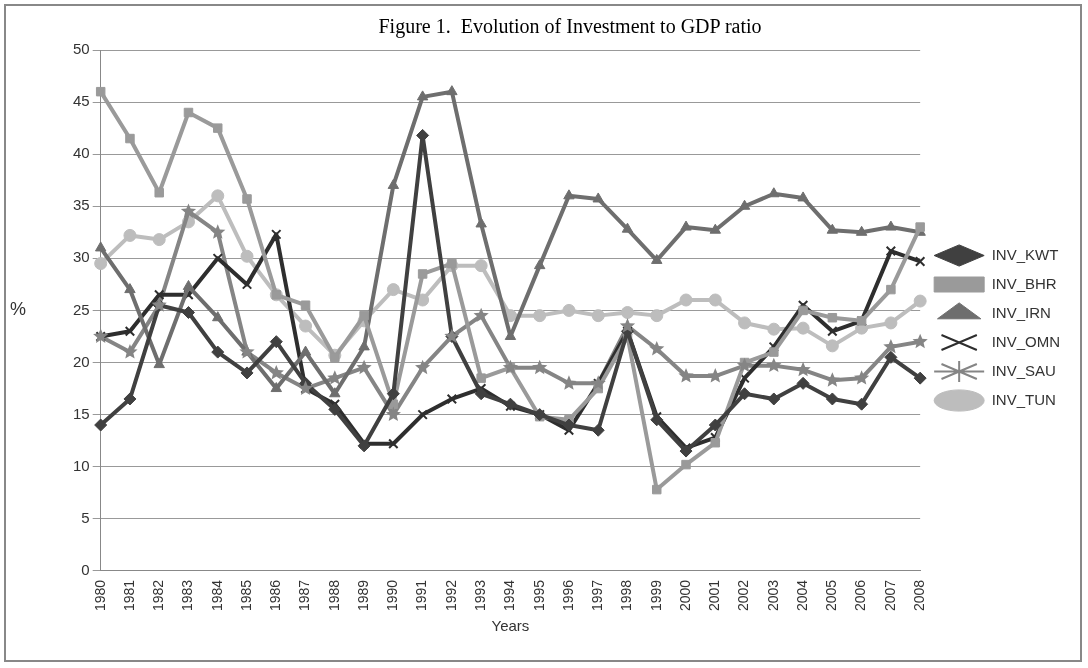 Image resolution: width=1088 pixels, height=668 pixels. I want to click on x-tick-label: 1996, so click(567, 595).